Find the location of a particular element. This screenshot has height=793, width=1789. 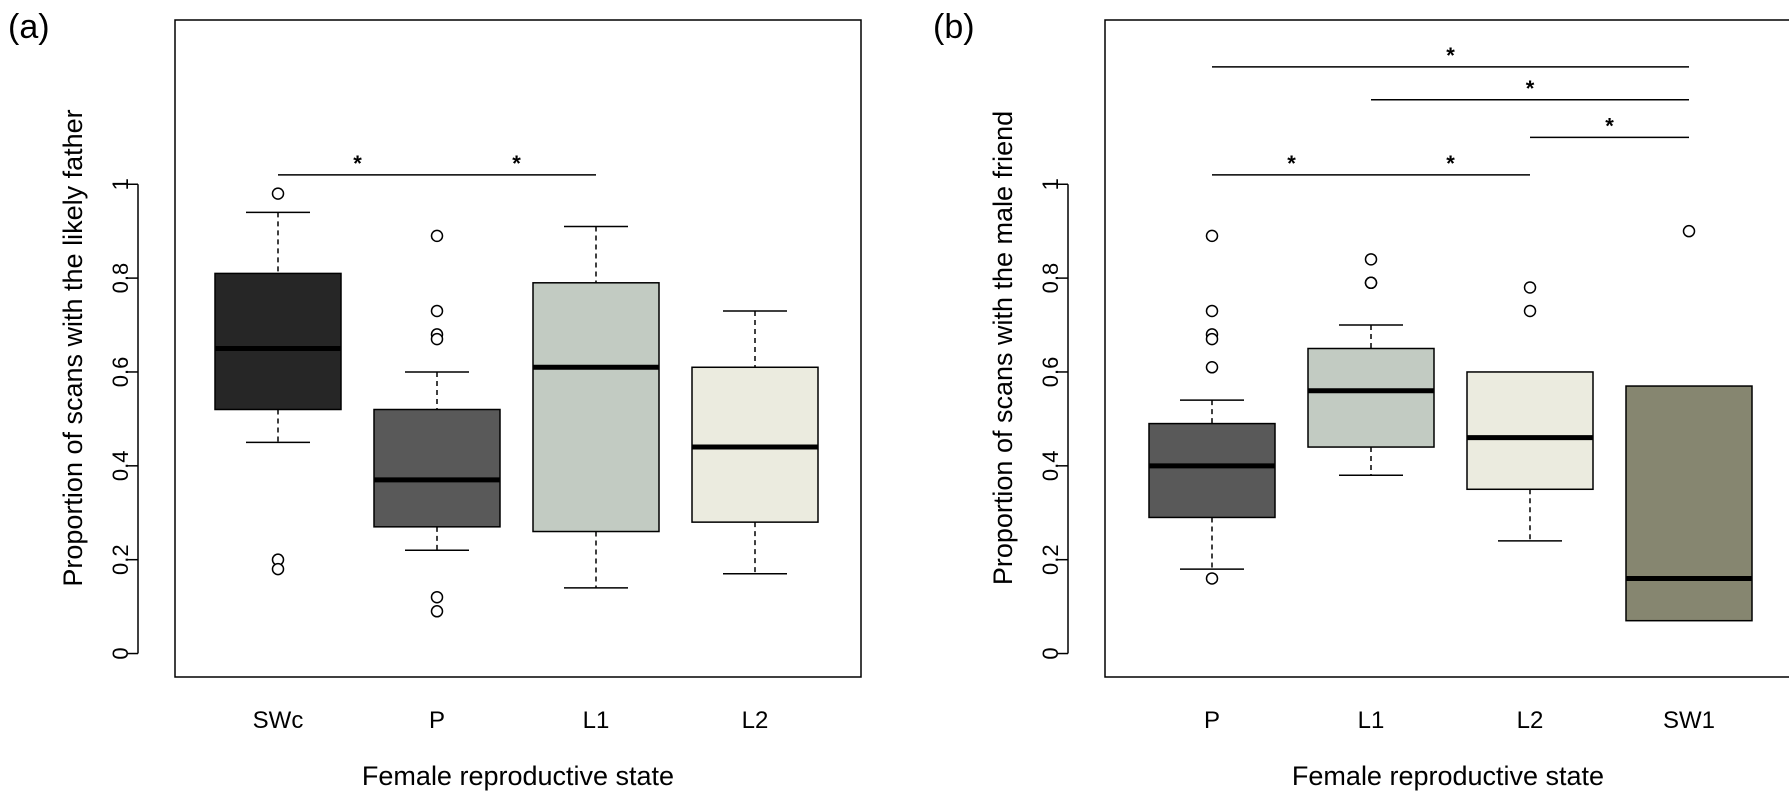

panel-b-y-axis-title: Proportion of scans with the male friend is located at coordinates (1003, 348).